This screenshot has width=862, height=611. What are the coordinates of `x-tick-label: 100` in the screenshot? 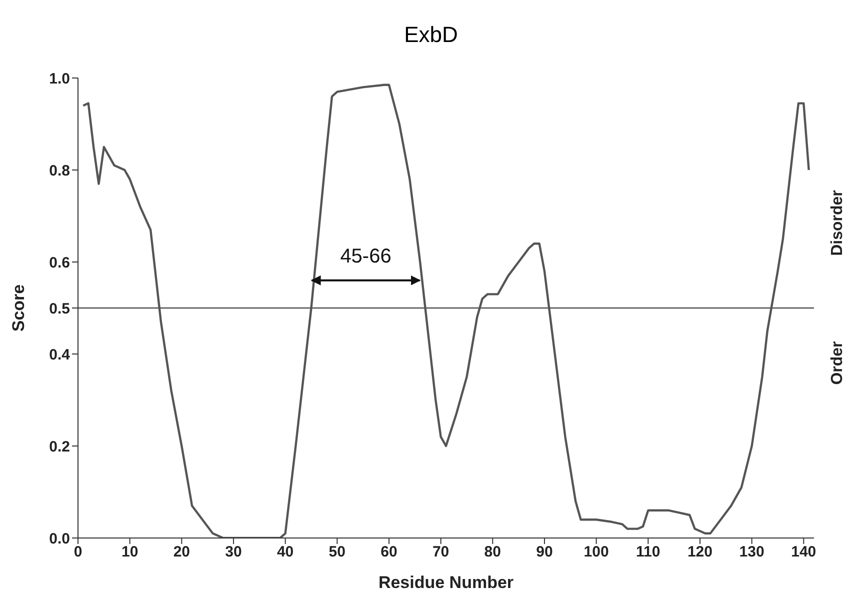 It's located at (596, 552).